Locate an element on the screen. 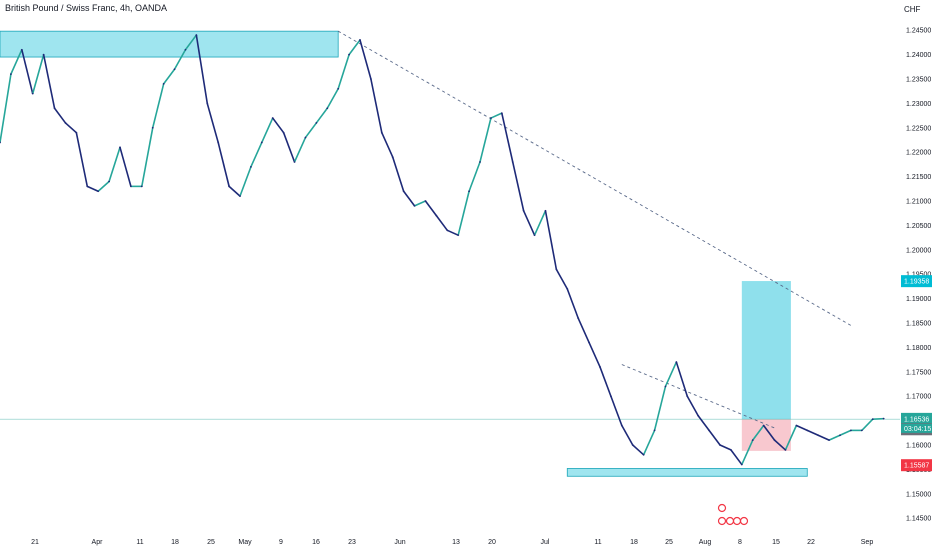  x-tick-label: 21 is located at coordinates (35, 542).